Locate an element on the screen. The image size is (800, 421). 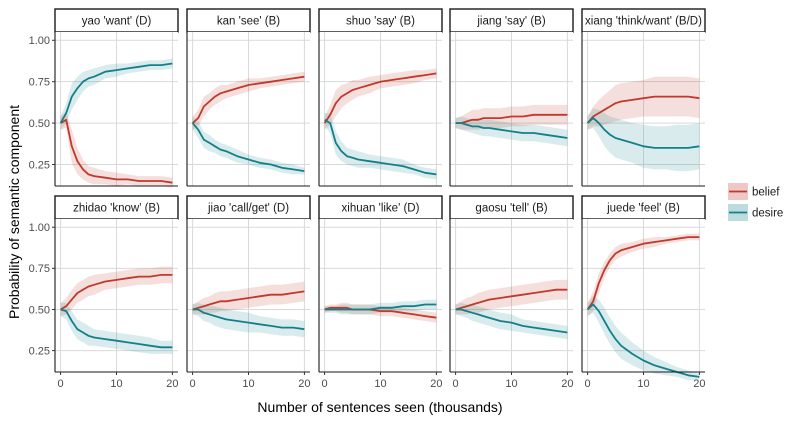
facet-strip-title: jiao 'call/get' (D) is located at coordinates (248, 209).